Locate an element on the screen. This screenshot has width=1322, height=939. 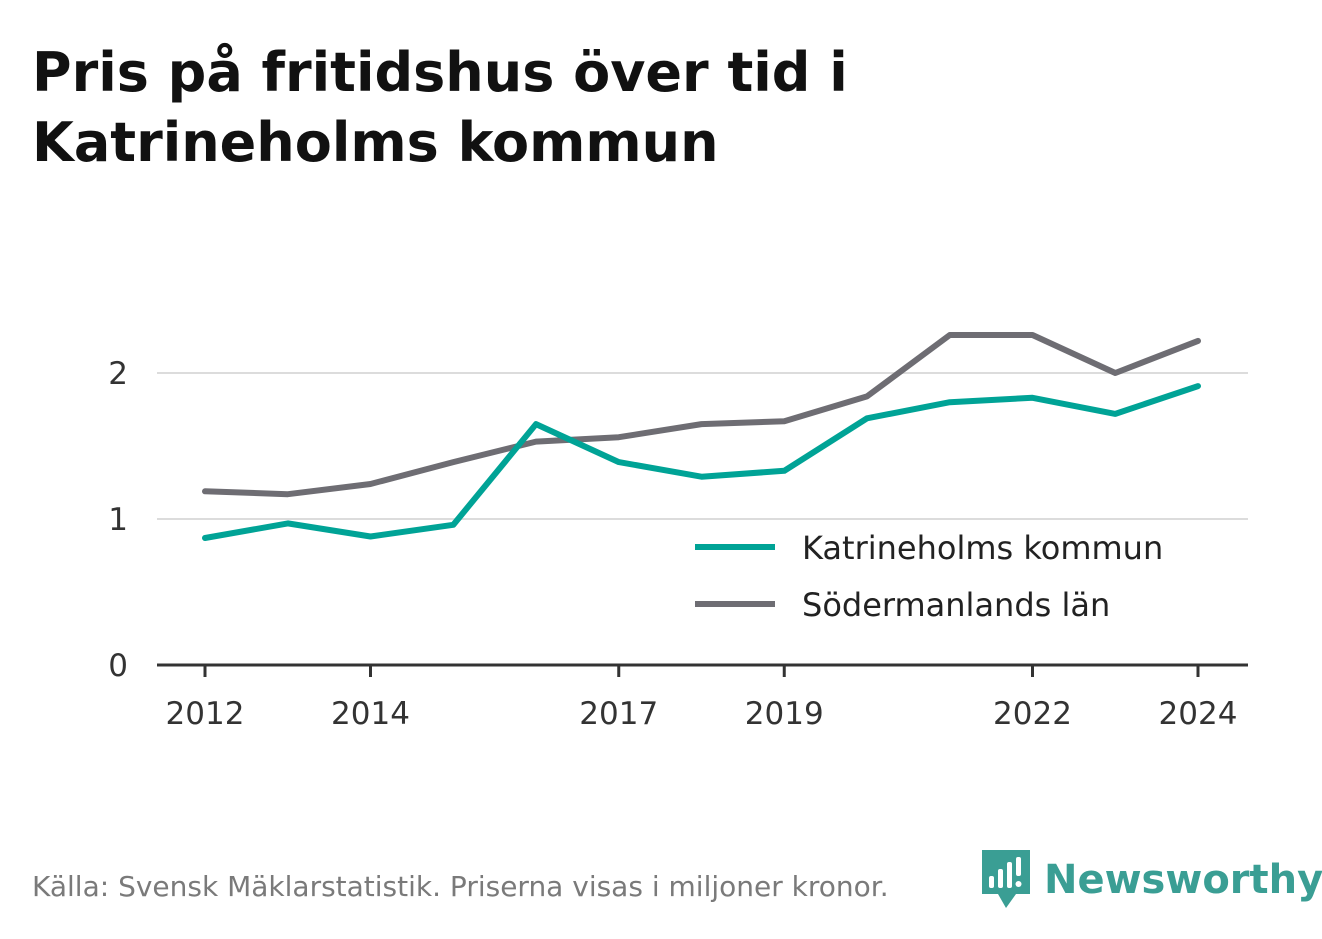
brand-name: Newsworthy is located at coordinates (1183, 880).